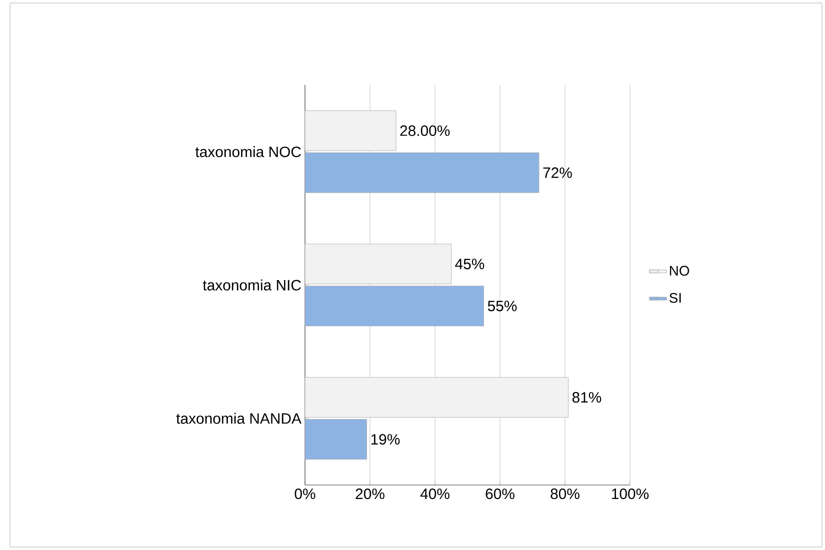 The image size is (825, 550). What do you see at coordinates (587, 397) in the screenshot?
I see `data-label: 81%` at bounding box center [587, 397].